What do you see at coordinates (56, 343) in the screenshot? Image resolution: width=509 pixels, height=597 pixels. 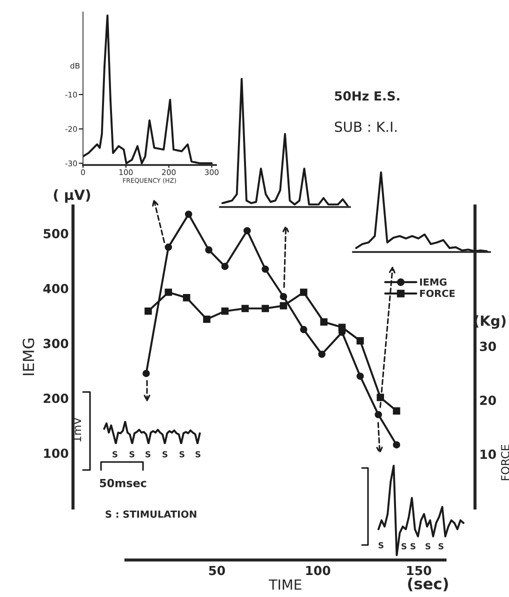 I see `y-tick-label: 300` at bounding box center [56, 343].